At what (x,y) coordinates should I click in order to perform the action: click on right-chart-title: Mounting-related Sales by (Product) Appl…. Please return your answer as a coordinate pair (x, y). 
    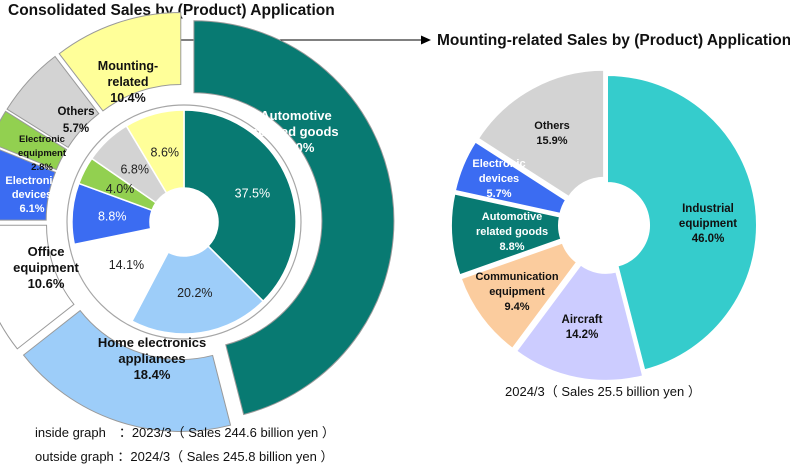
    Looking at the image, I should click on (613, 40).